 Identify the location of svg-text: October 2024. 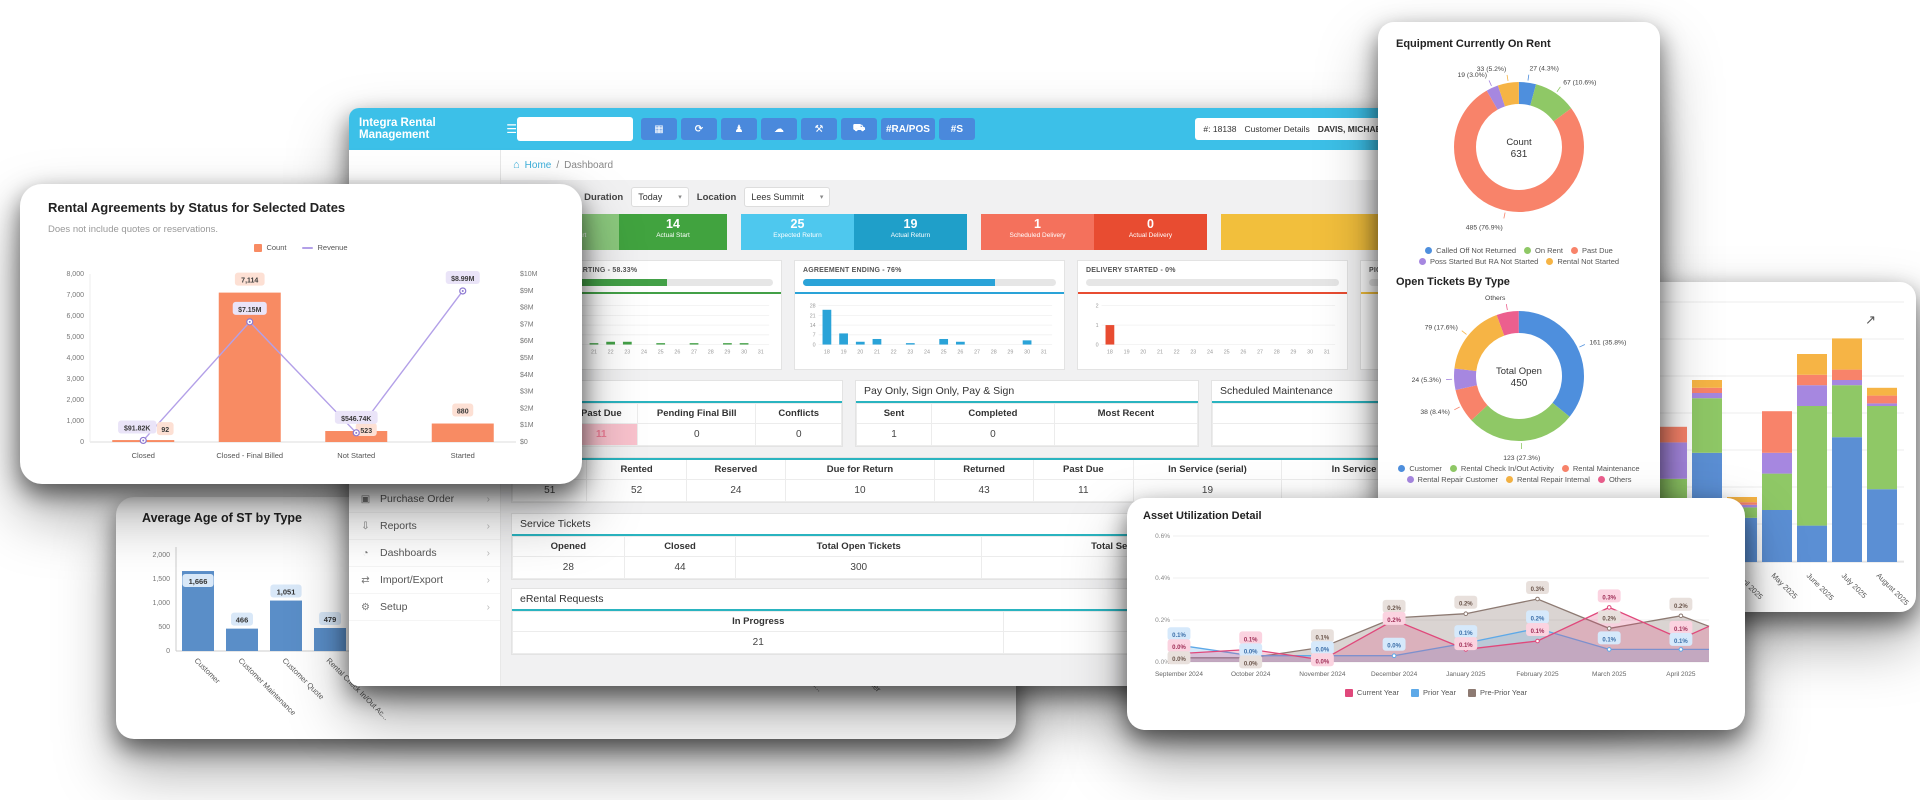
(1251, 674).